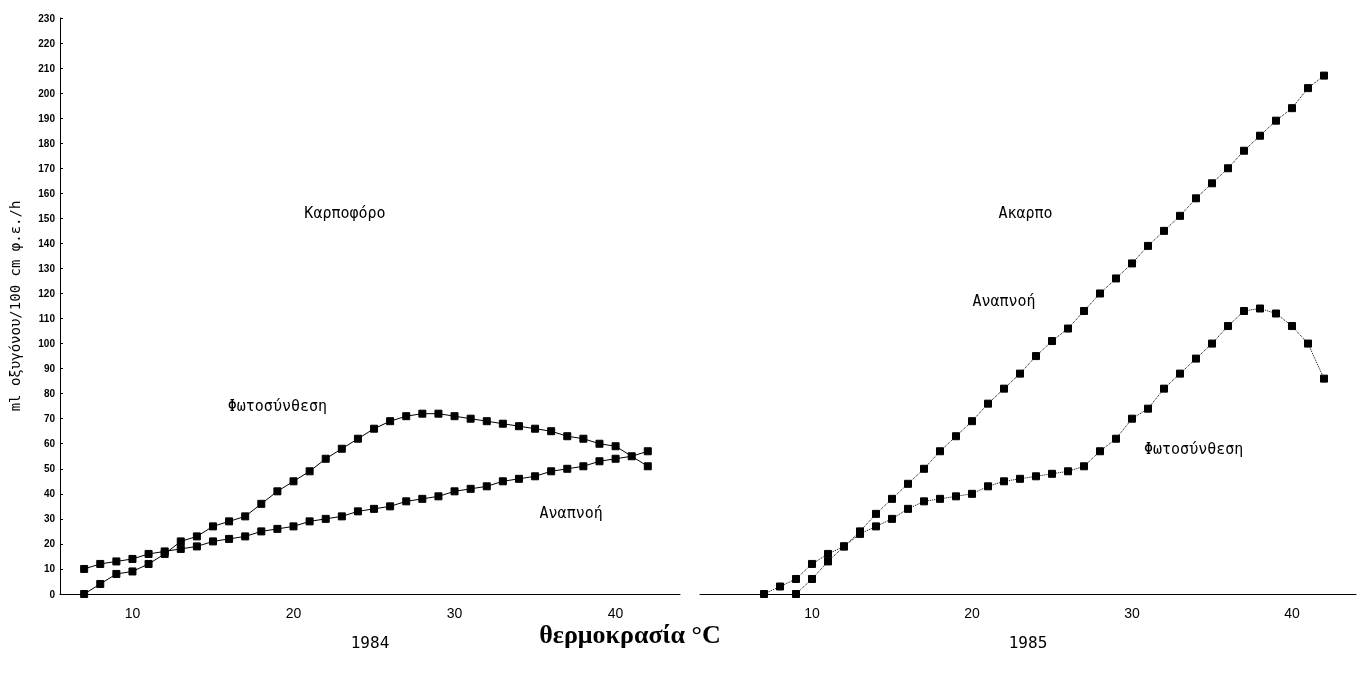 Image resolution: width=1361 pixels, height=674 pixels. What do you see at coordinates (47, 143) in the screenshot?
I see `y-tick-label: 180` at bounding box center [47, 143].